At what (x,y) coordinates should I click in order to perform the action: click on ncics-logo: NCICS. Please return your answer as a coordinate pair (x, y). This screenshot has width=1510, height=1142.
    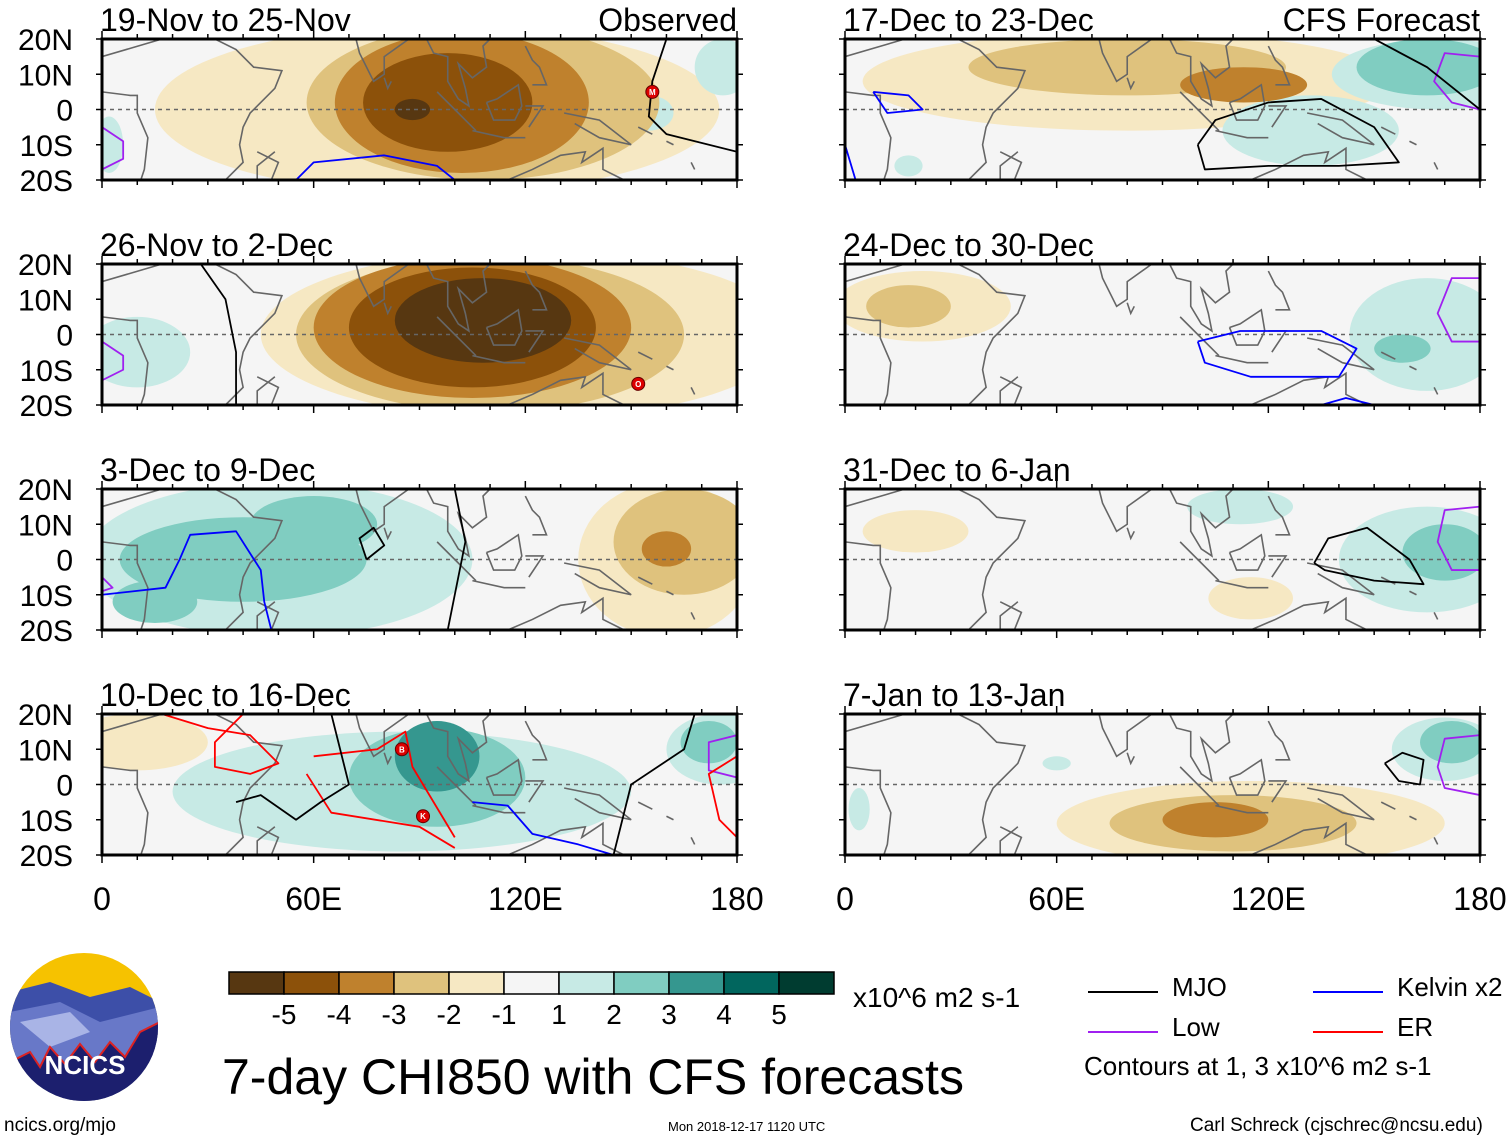
    Looking at the image, I should click on (84, 1027).